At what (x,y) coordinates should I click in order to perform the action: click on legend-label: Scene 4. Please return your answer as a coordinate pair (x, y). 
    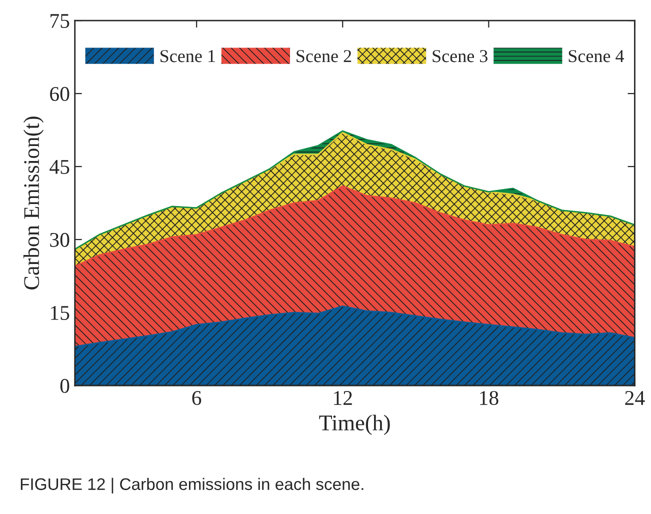
    Looking at the image, I should click on (596, 56).